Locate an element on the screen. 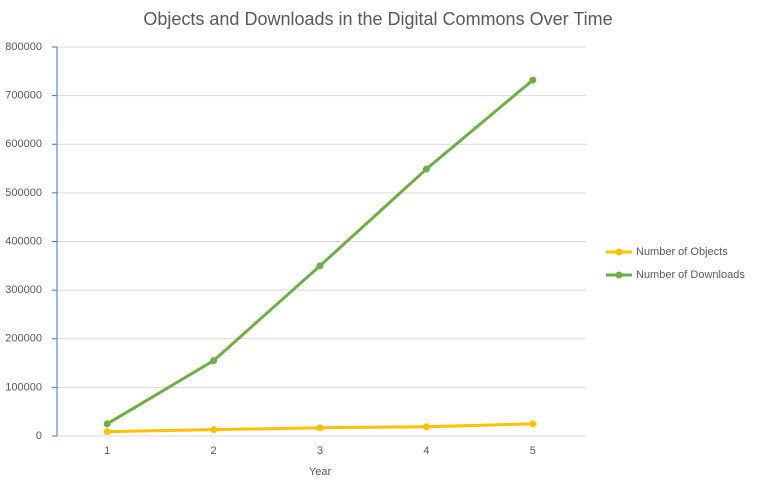 The image size is (757, 496). y-tick-label: 800000 is located at coordinates (23, 47).